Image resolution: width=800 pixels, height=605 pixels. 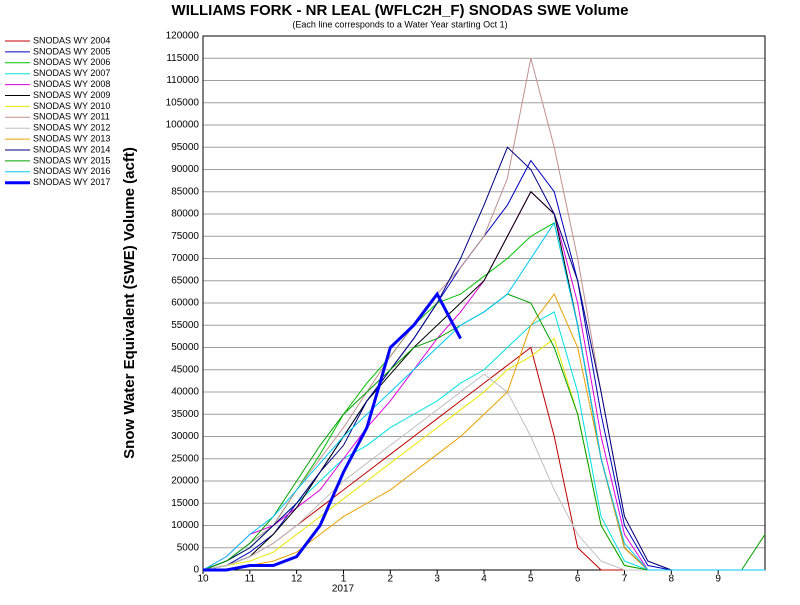 What do you see at coordinates (185, 503) in the screenshot?
I see `y-tick-label: 15000` at bounding box center [185, 503].